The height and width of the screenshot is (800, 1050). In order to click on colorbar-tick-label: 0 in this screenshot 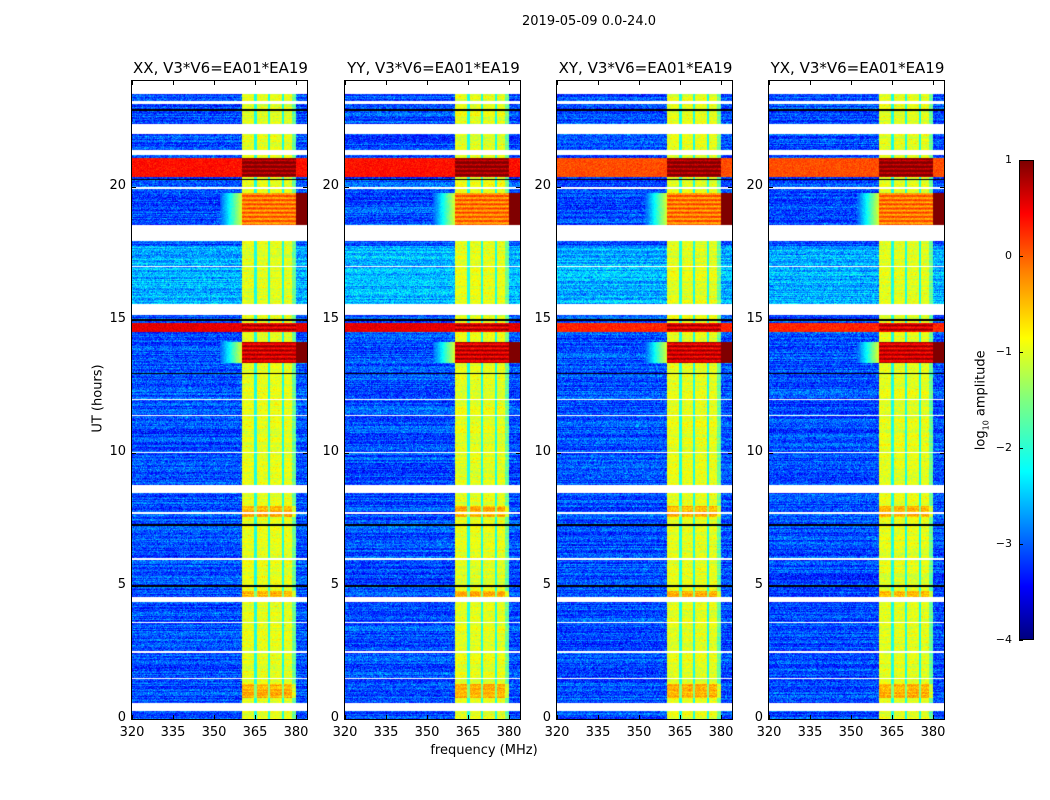, I will do `click(1008, 255)`.